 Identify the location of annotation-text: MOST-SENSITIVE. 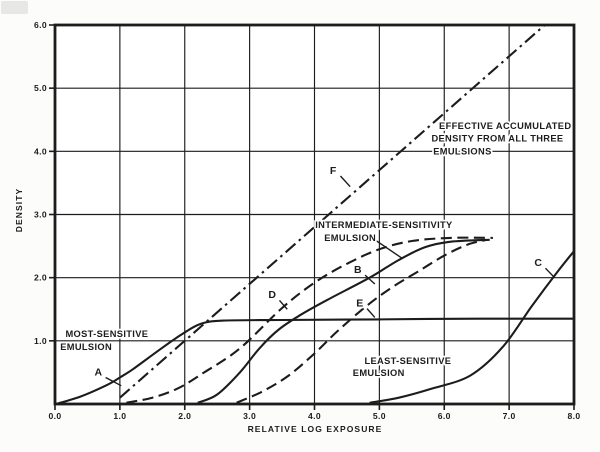
(106, 334).